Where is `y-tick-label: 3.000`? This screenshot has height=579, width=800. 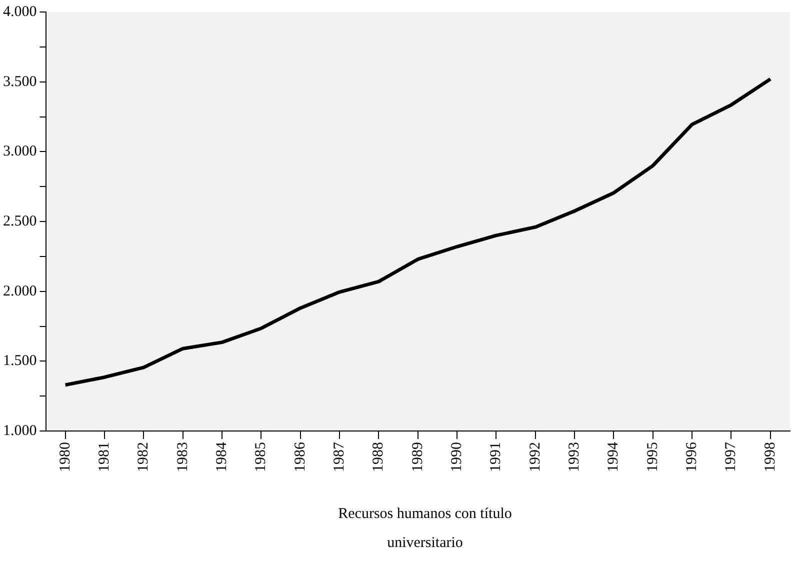 y-tick-label: 3.000 is located at coordinates (20, 152).